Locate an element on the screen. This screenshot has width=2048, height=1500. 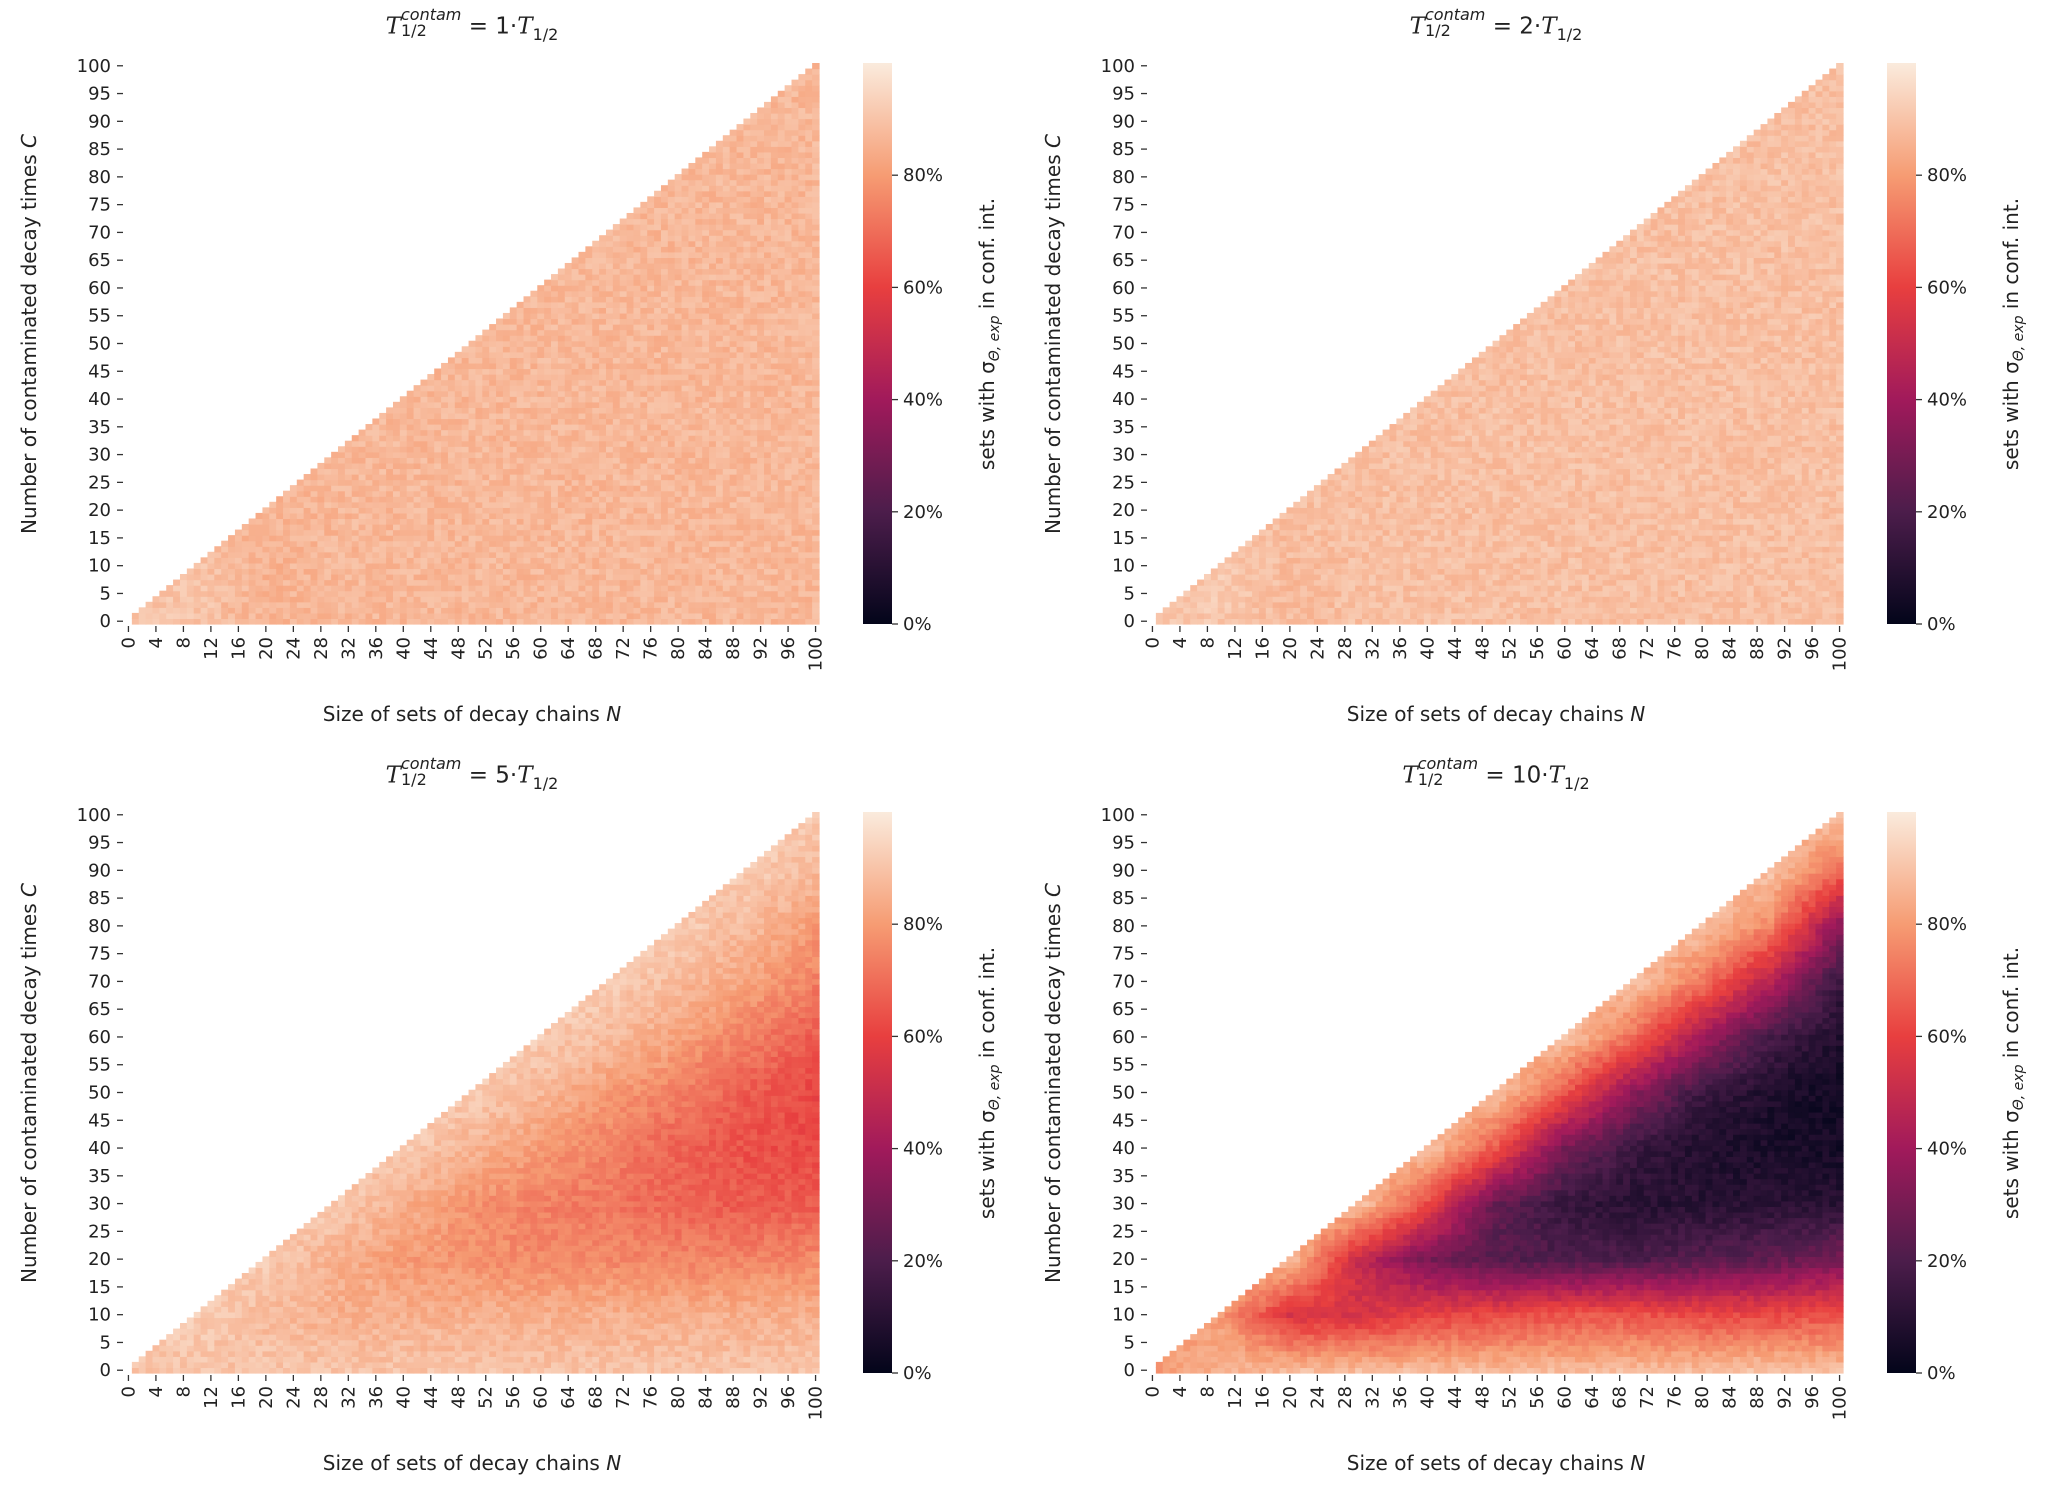
title-T: T is located at coordinates (393, 27).